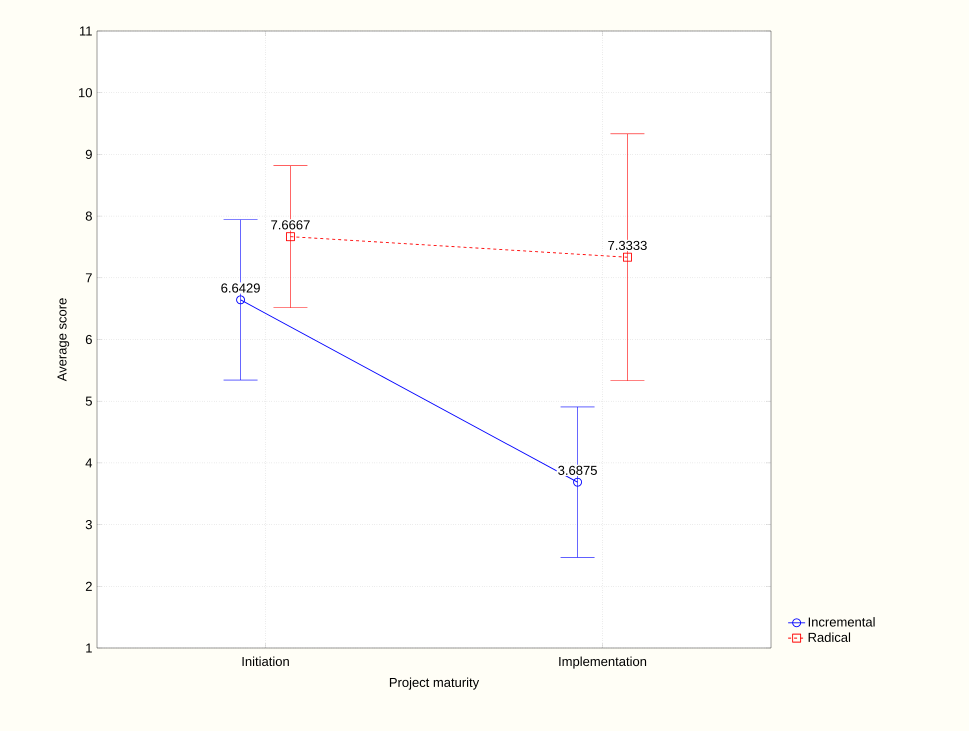 This screenshot has height=731, width=969. I want to click on y-axis-title: Average score, so click(64, 340).